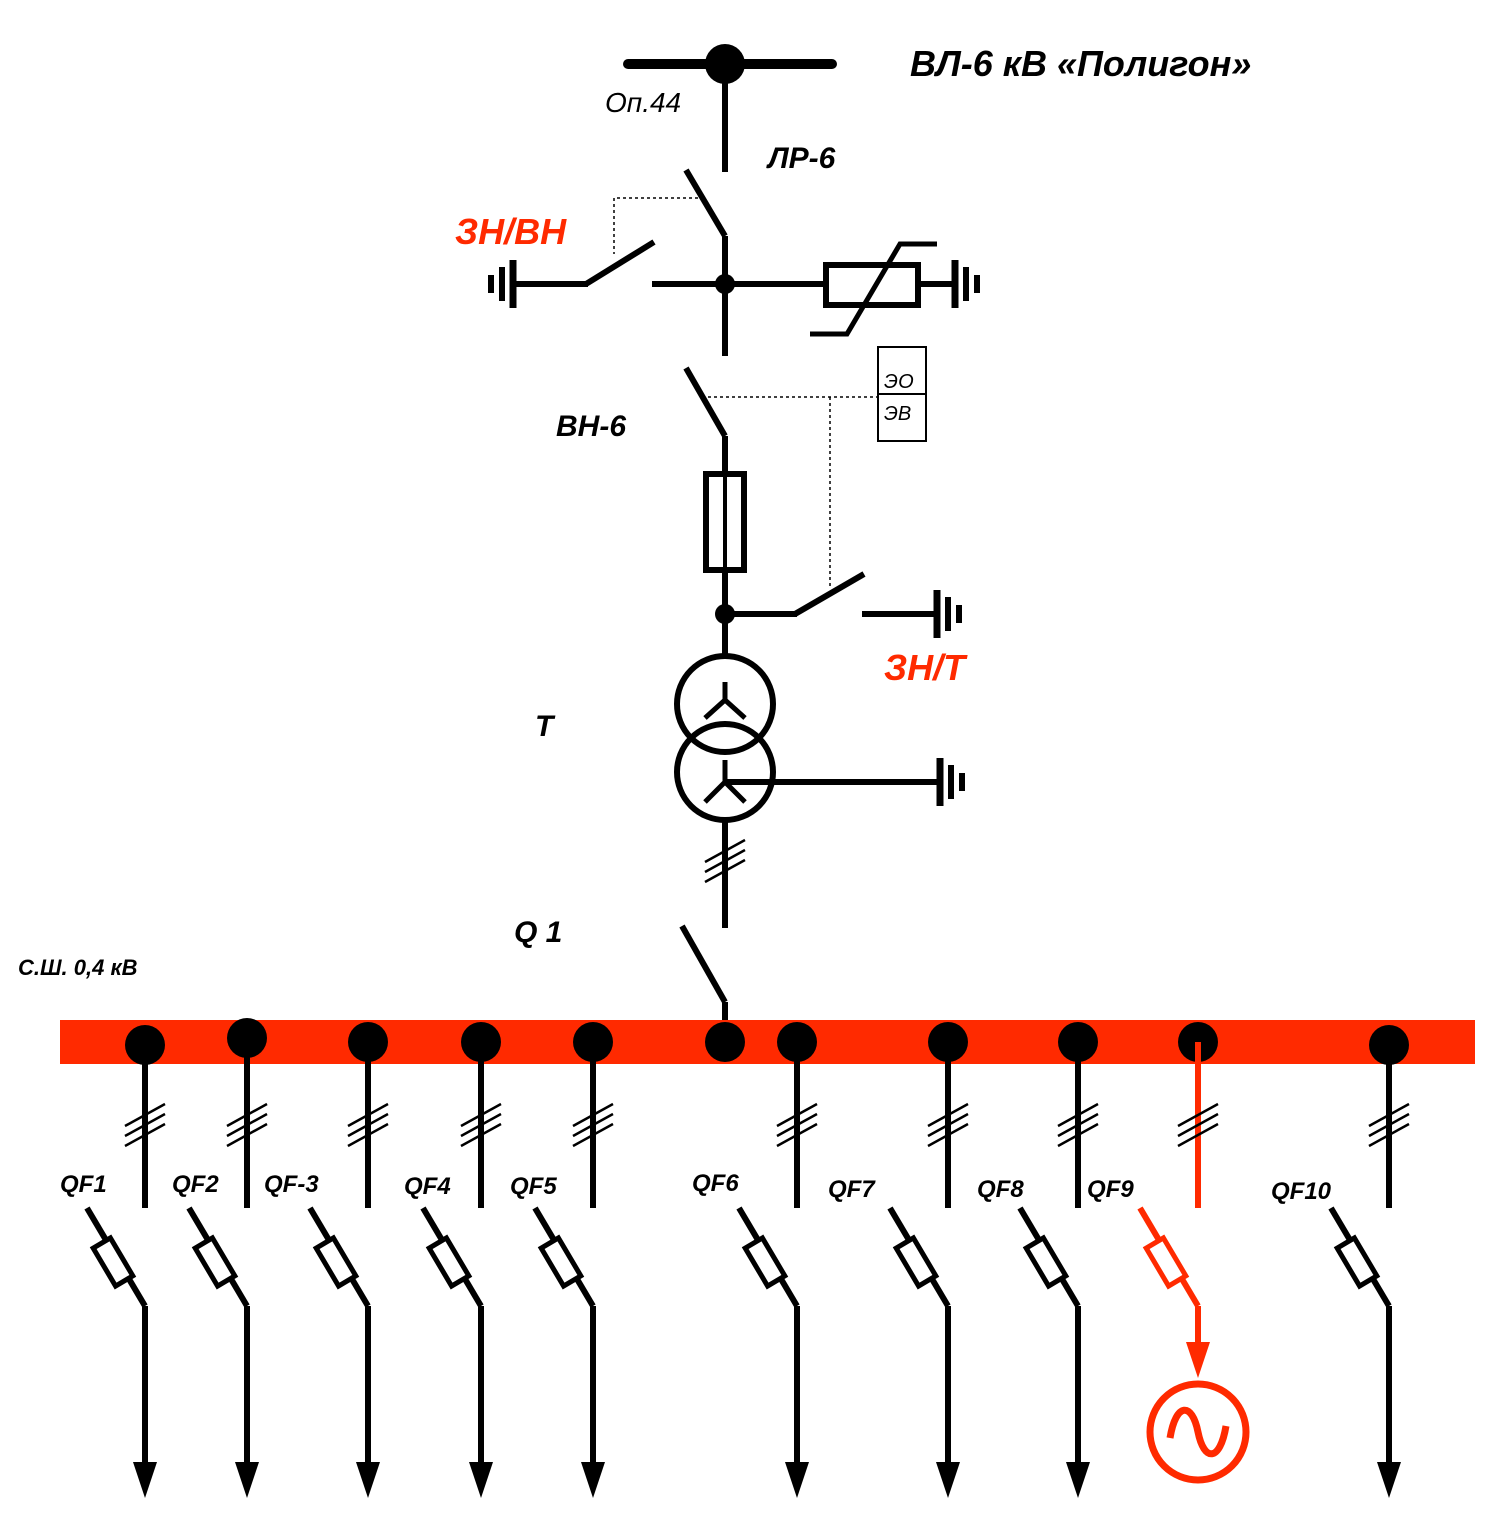 The width and height of the screenshot is (1492, 1514). I want to click on busbar, so click(767, 1042).